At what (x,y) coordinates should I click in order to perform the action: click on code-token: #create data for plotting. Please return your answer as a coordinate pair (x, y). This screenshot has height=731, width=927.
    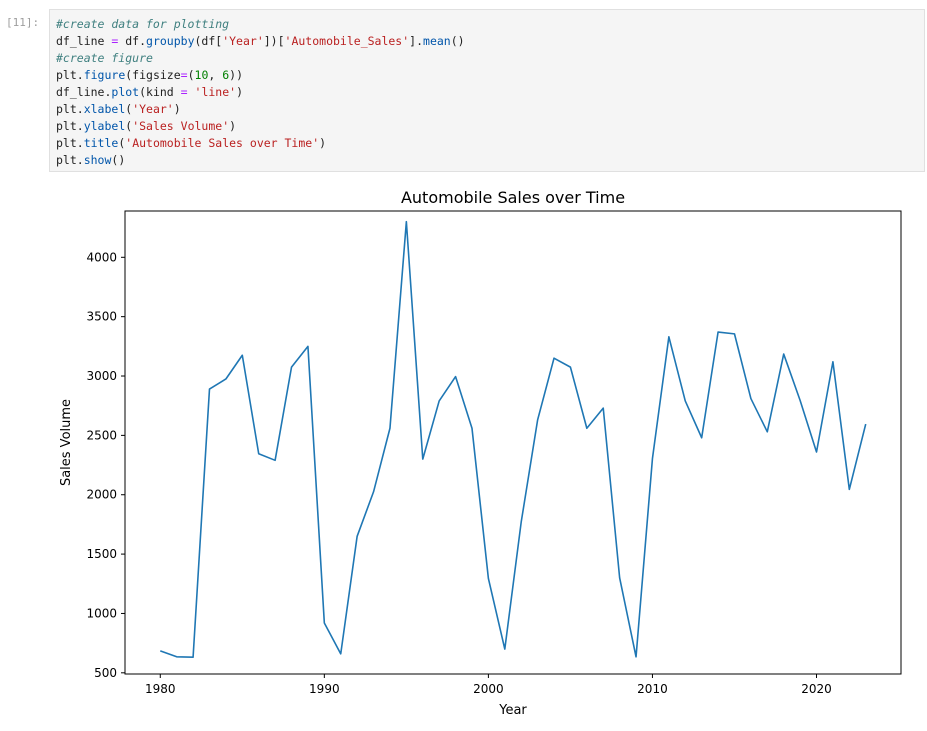
    Looking at the image, I should click on (143, 24).